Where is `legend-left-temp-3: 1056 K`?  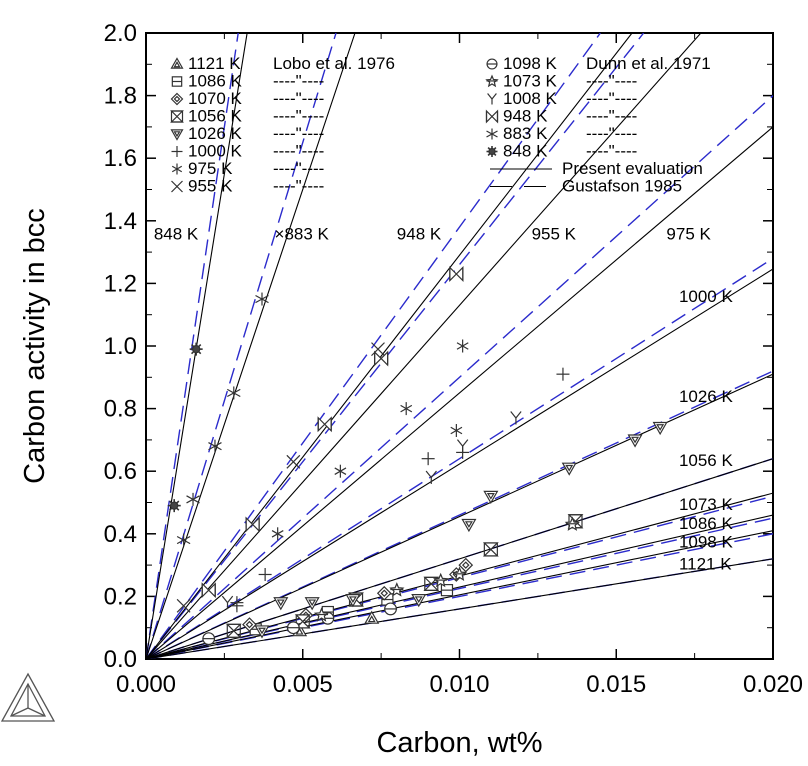 legend-left-temp-3: 1056 K is located at coordinates (215, 116).